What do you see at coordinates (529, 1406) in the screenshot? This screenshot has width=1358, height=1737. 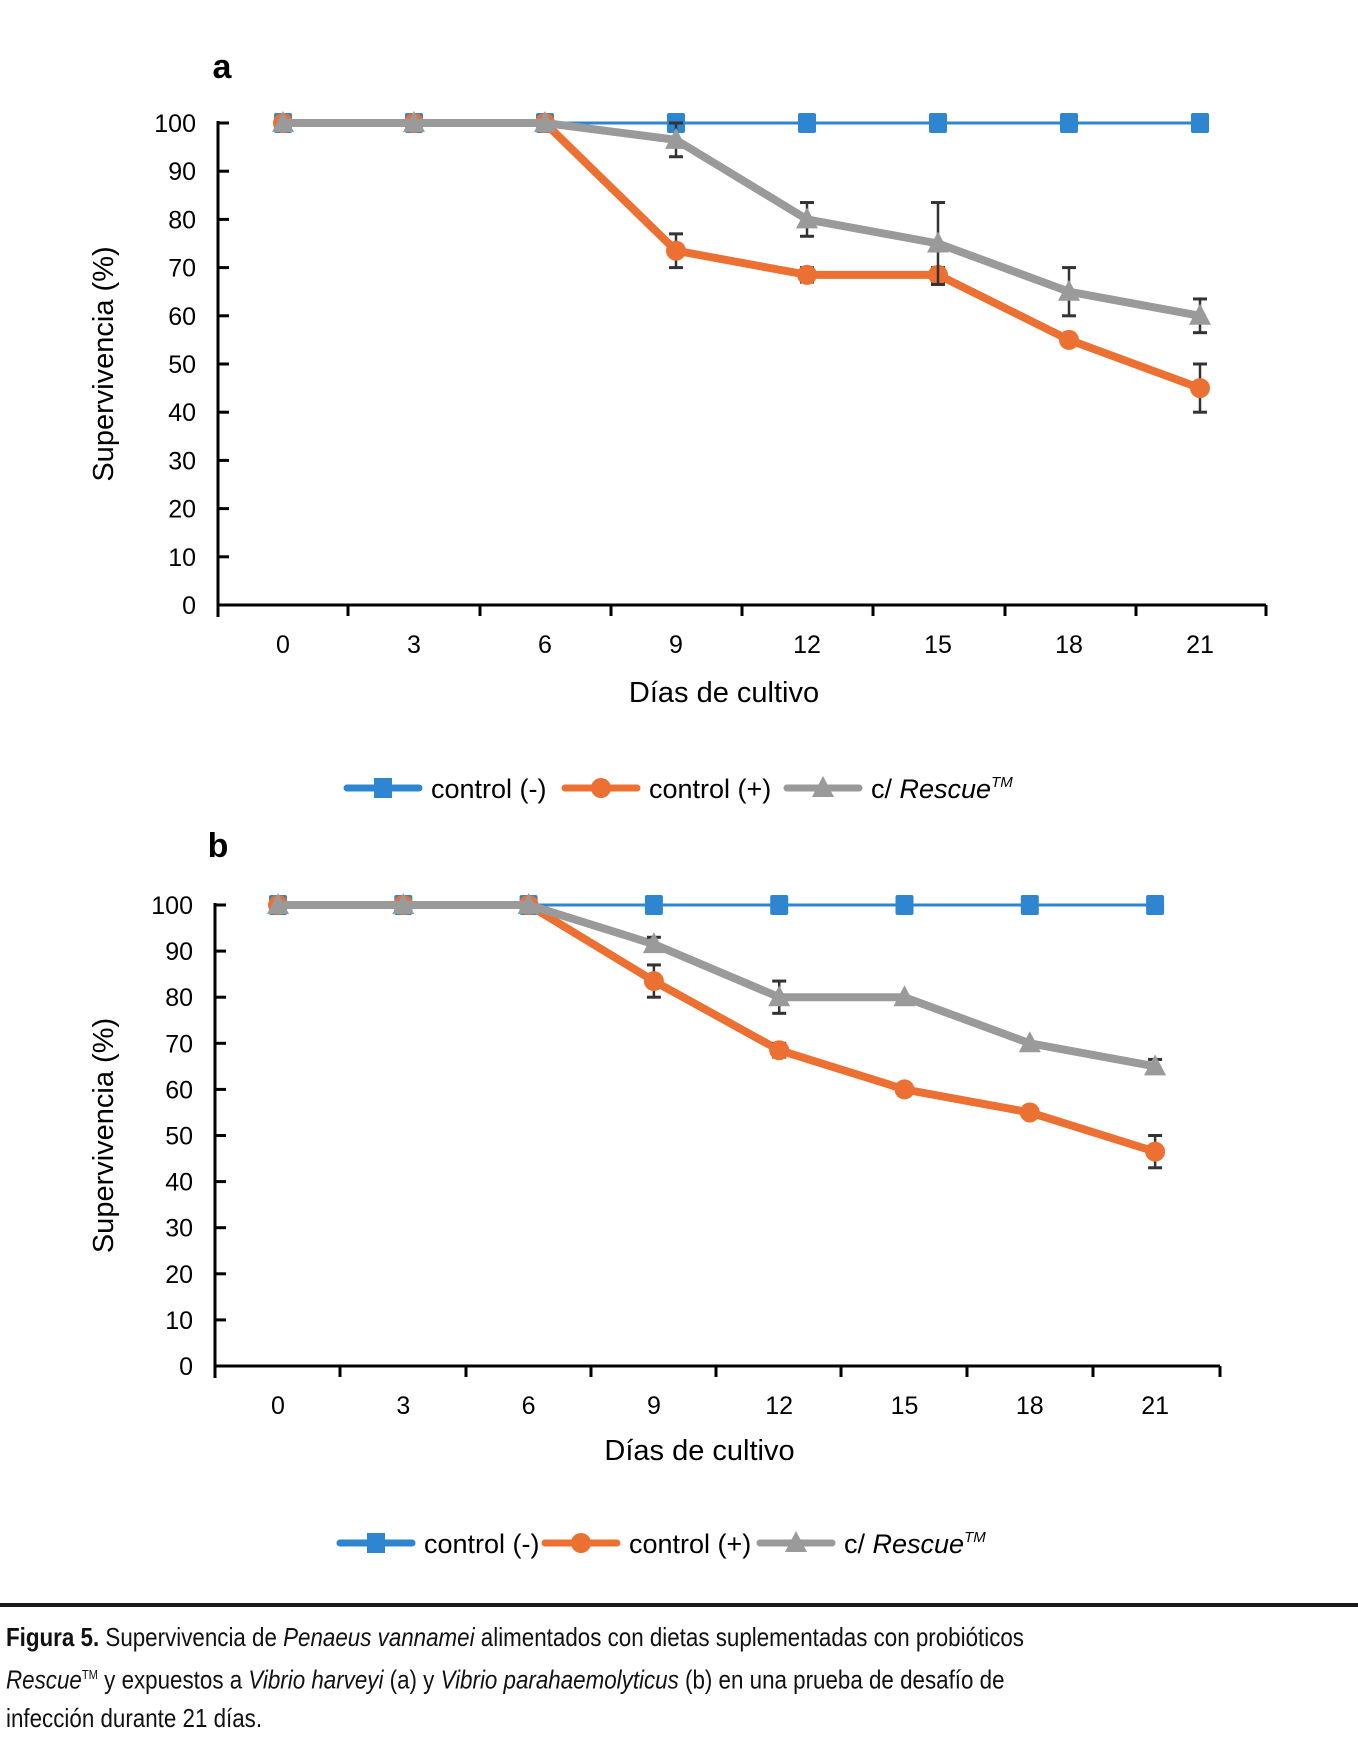 I see `x-tick-label: 6` at bounding box center [529, 1406].